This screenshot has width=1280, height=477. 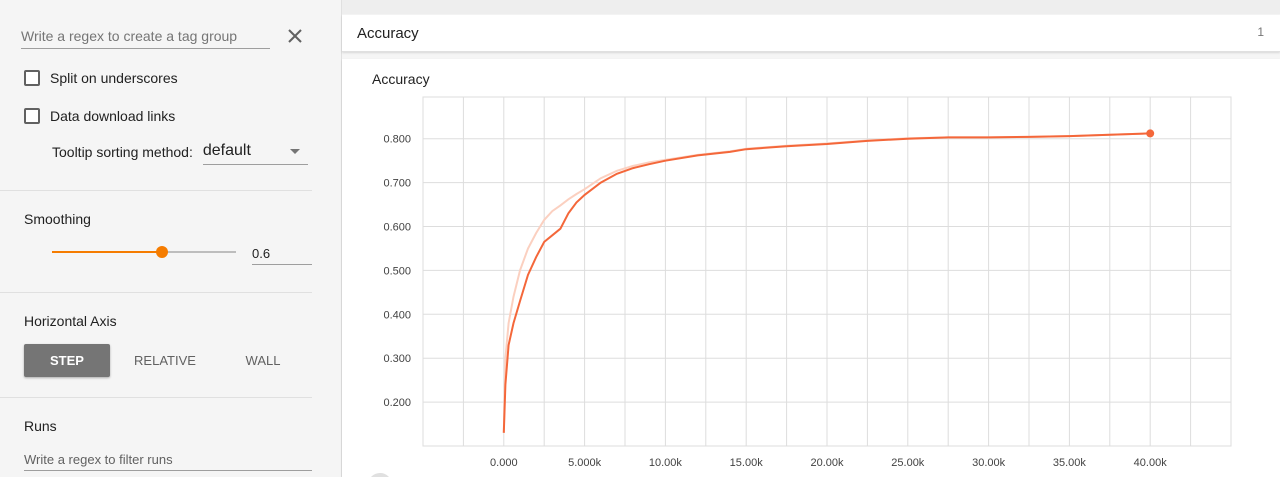 I want to click on tooltip-sorting-value: default, so click(x=226, y=150).